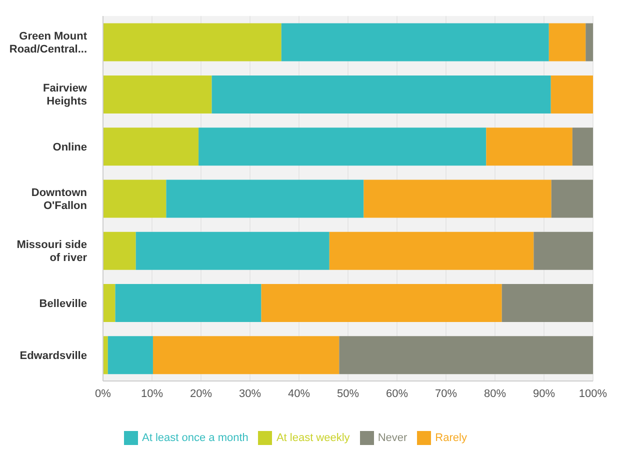  I want to click on y-tick-label: Edwardsville, so click(53, 356).